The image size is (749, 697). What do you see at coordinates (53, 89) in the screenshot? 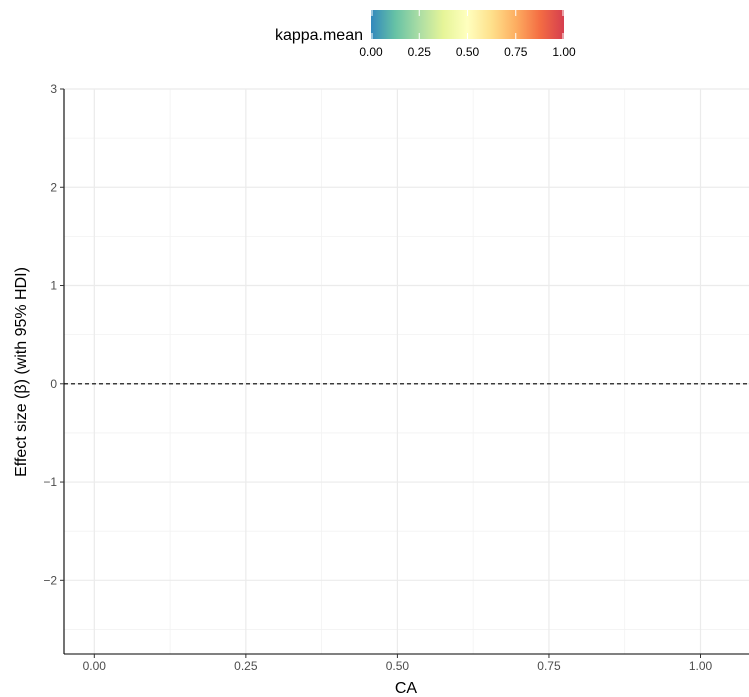
I see `y-tick-label: 3` at bounding box center [53, 89].